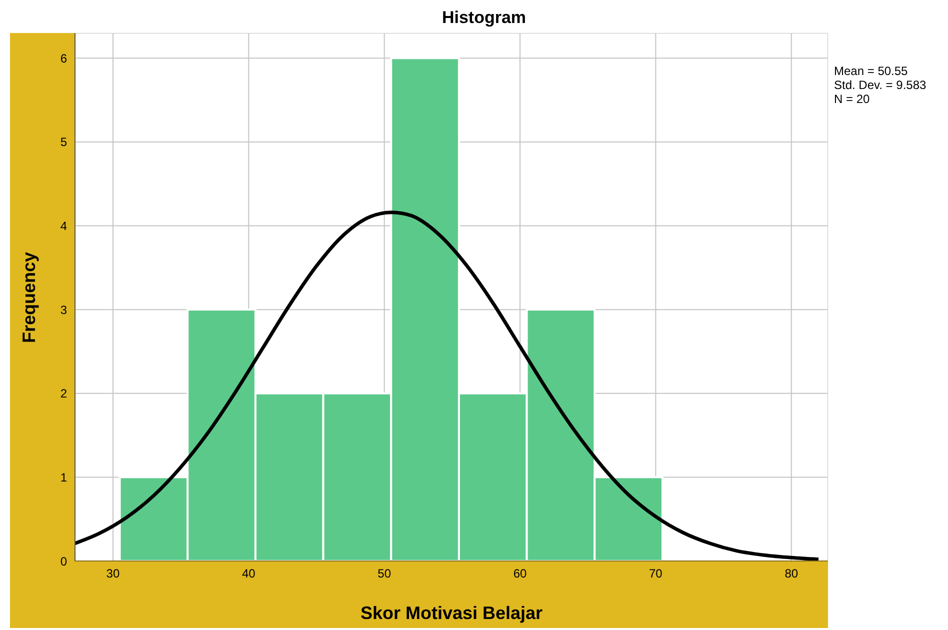 The image size is (948, 630). I want to click on x-tick-label: 80, so click(791, 573).